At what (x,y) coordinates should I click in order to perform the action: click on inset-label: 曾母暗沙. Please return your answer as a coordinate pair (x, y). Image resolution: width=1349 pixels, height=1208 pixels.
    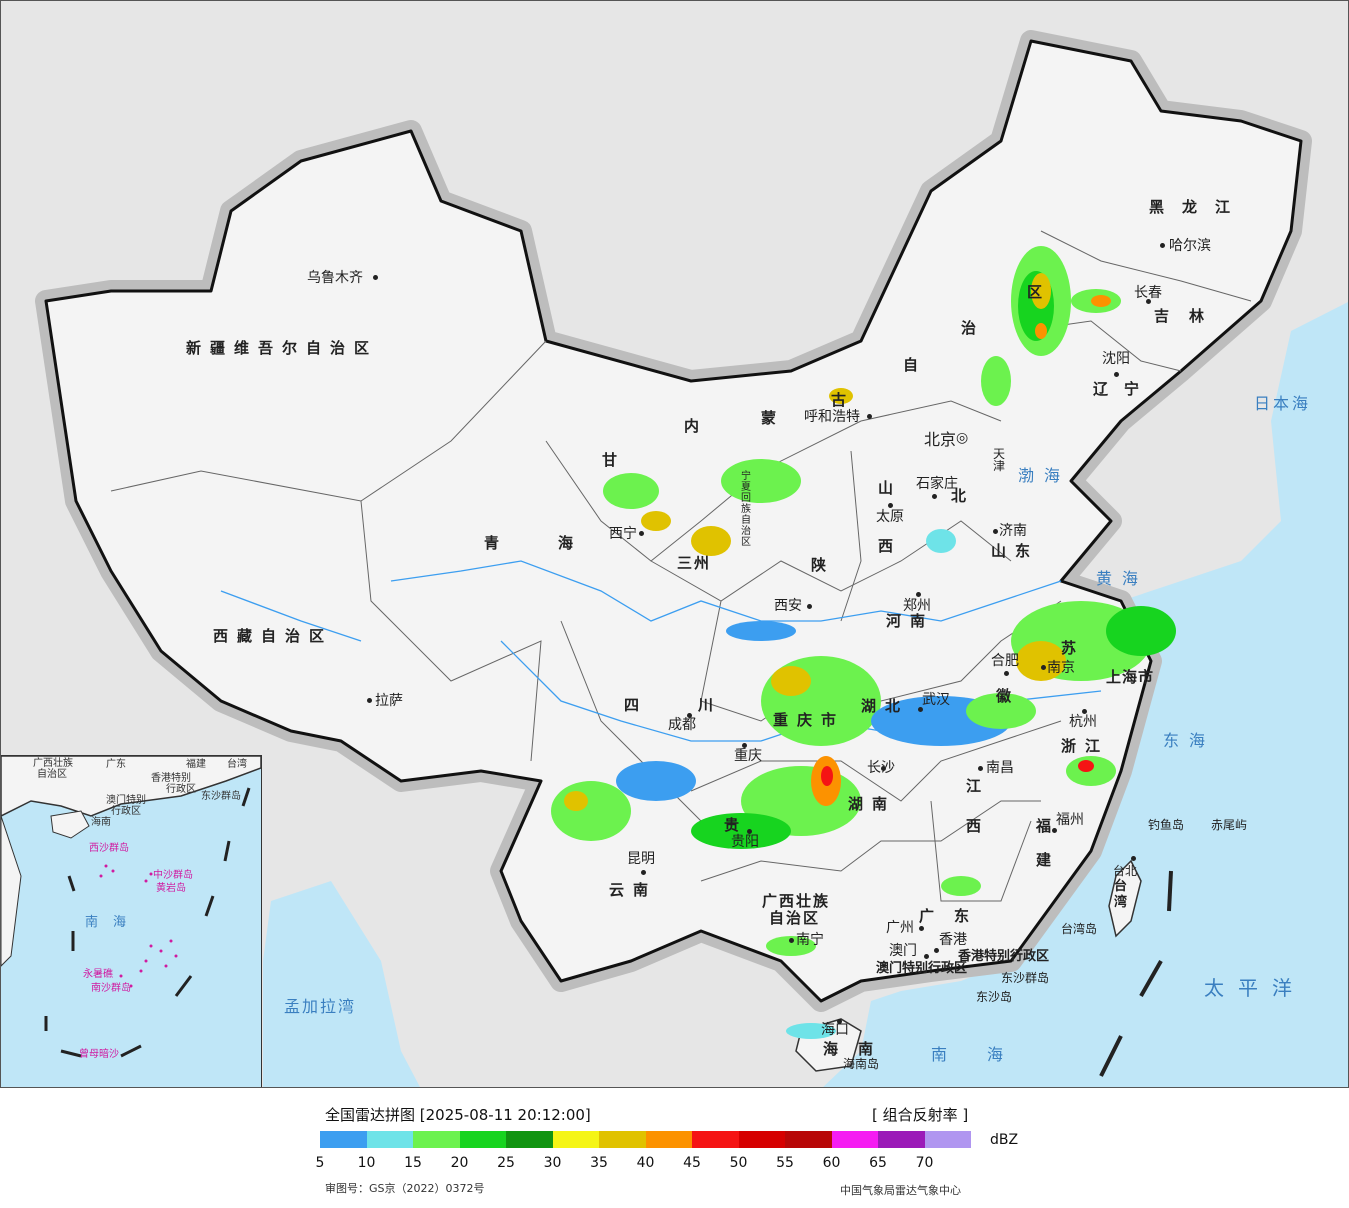
    Looking at the image, I should click on (99, 1054).